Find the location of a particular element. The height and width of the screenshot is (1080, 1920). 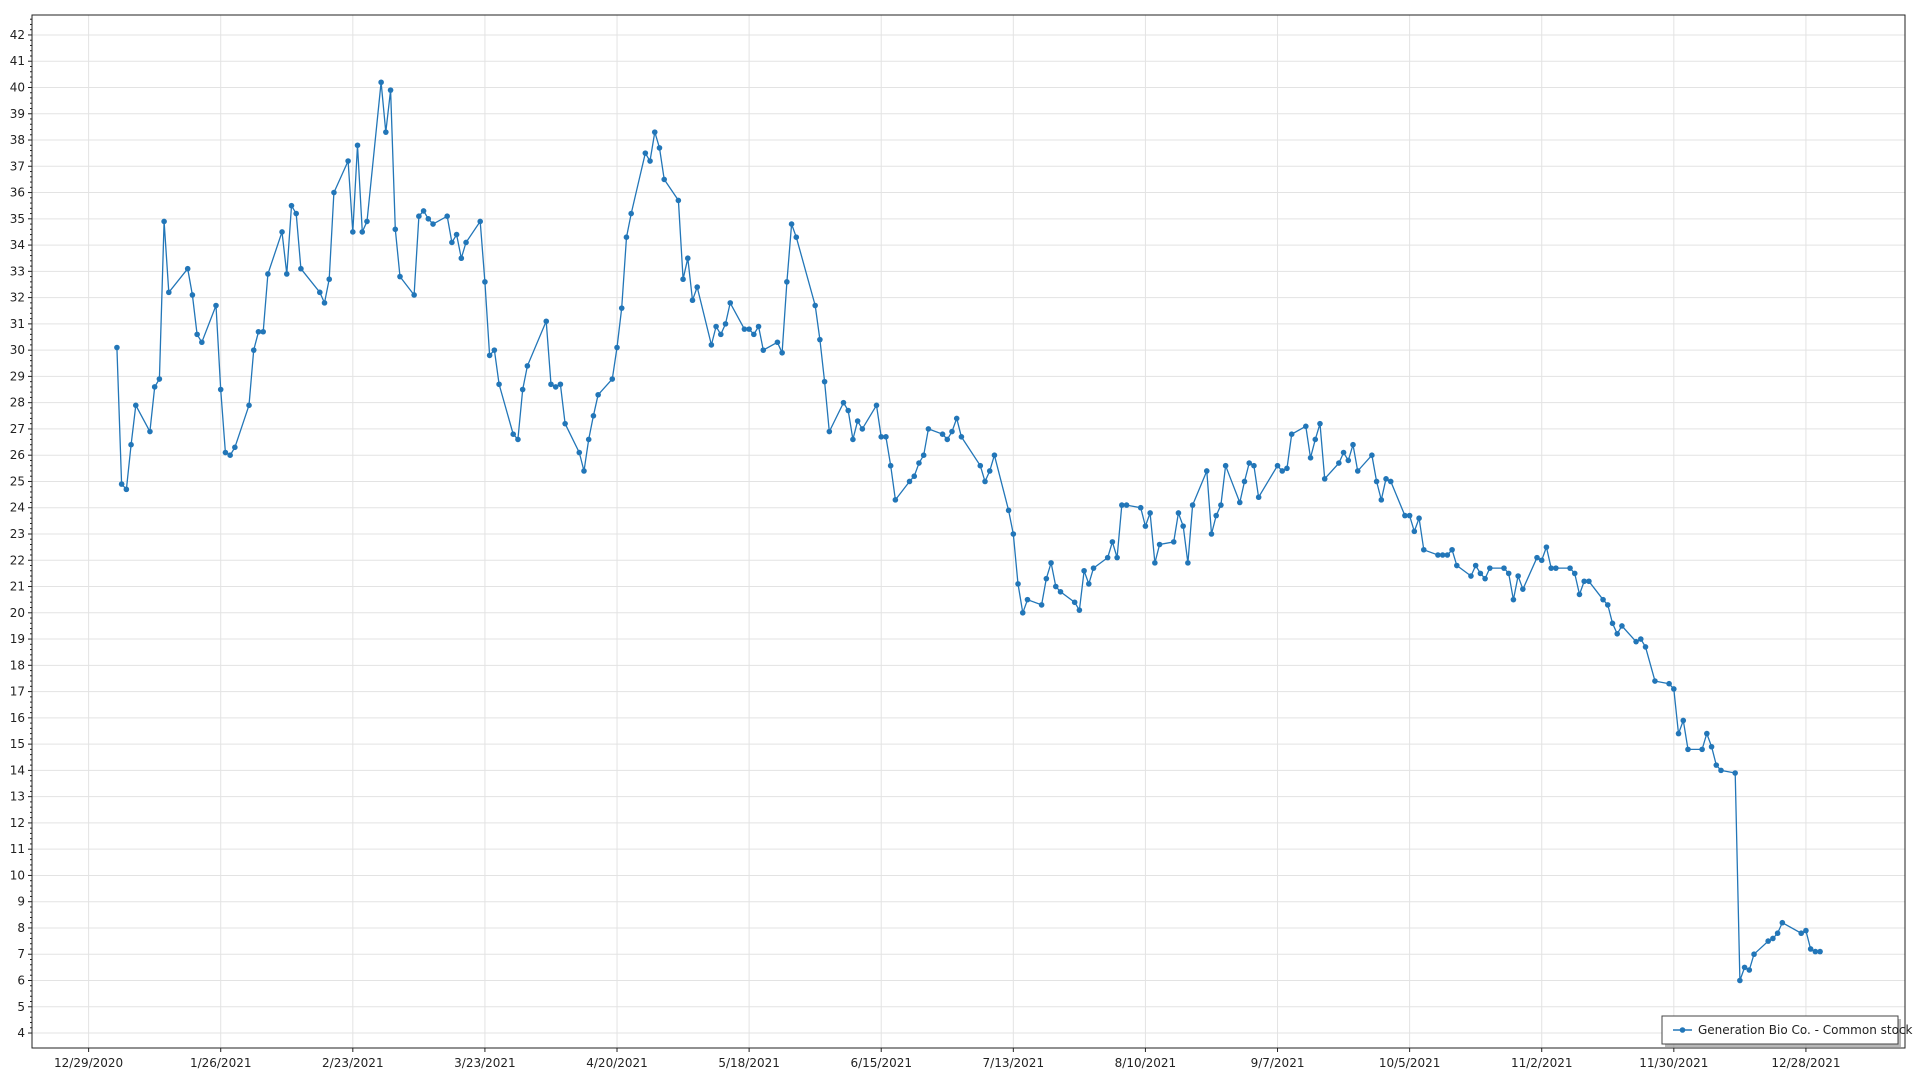

y-tick-label: 24 is located at coordinates (17, 508).